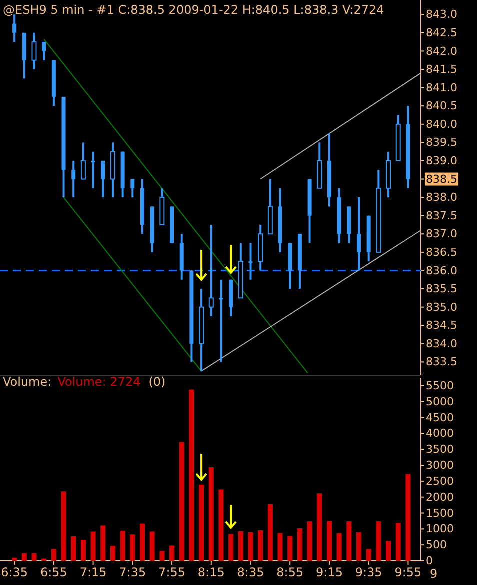 This screenshot has width=477, height=585. Describe the element at coordinates (250, 573) in the screenshot. I see `x-tick-label: 8:35` at that location.